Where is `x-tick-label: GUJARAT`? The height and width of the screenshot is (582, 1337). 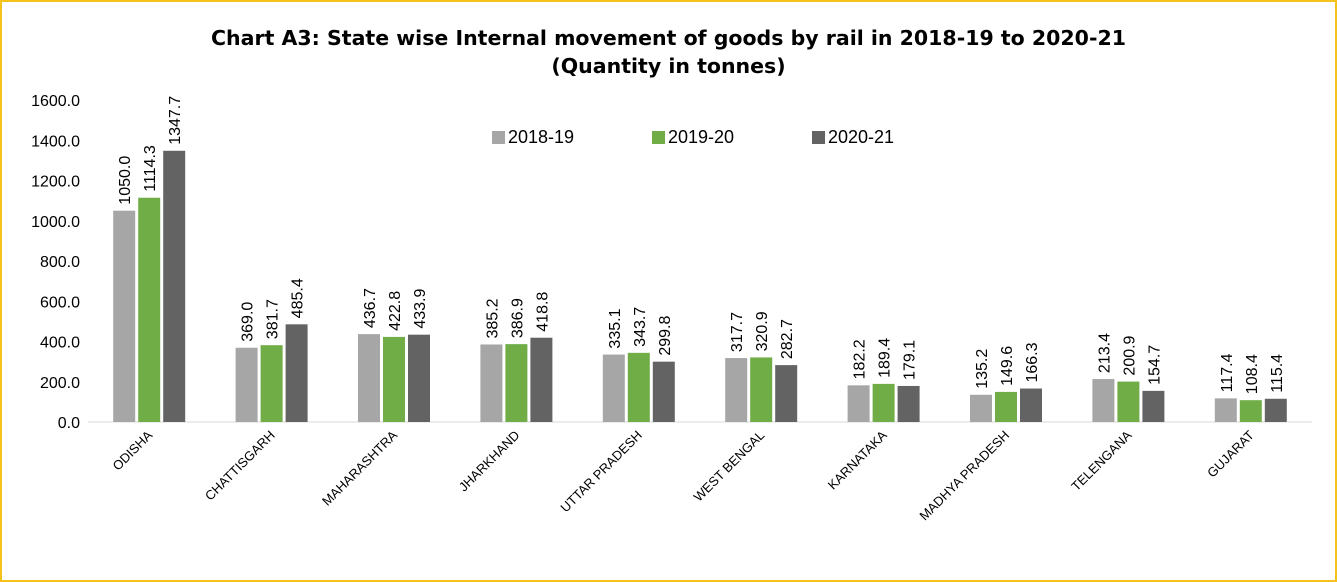 x-tick-label: GUJARAT is located at coordinates (1230, 453).